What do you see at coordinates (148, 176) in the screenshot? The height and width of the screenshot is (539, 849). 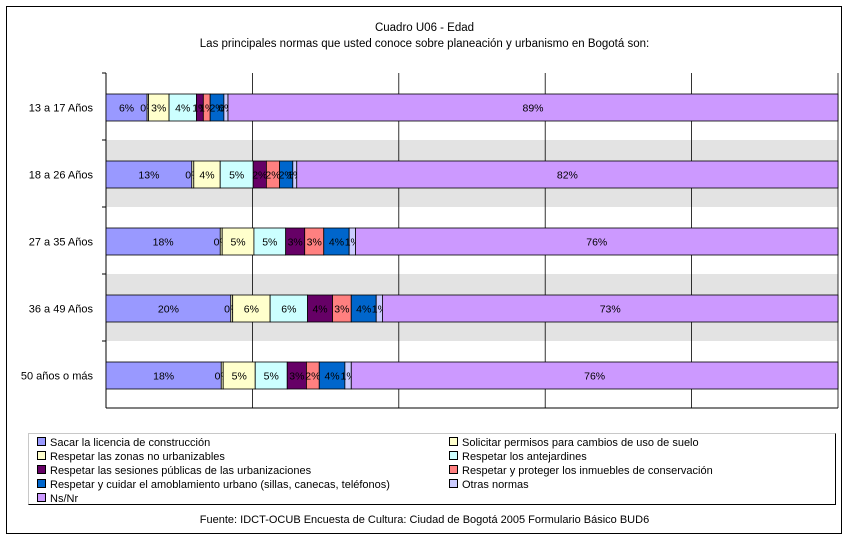 I see `data-label: 13%` at bounding box center [148, 176].